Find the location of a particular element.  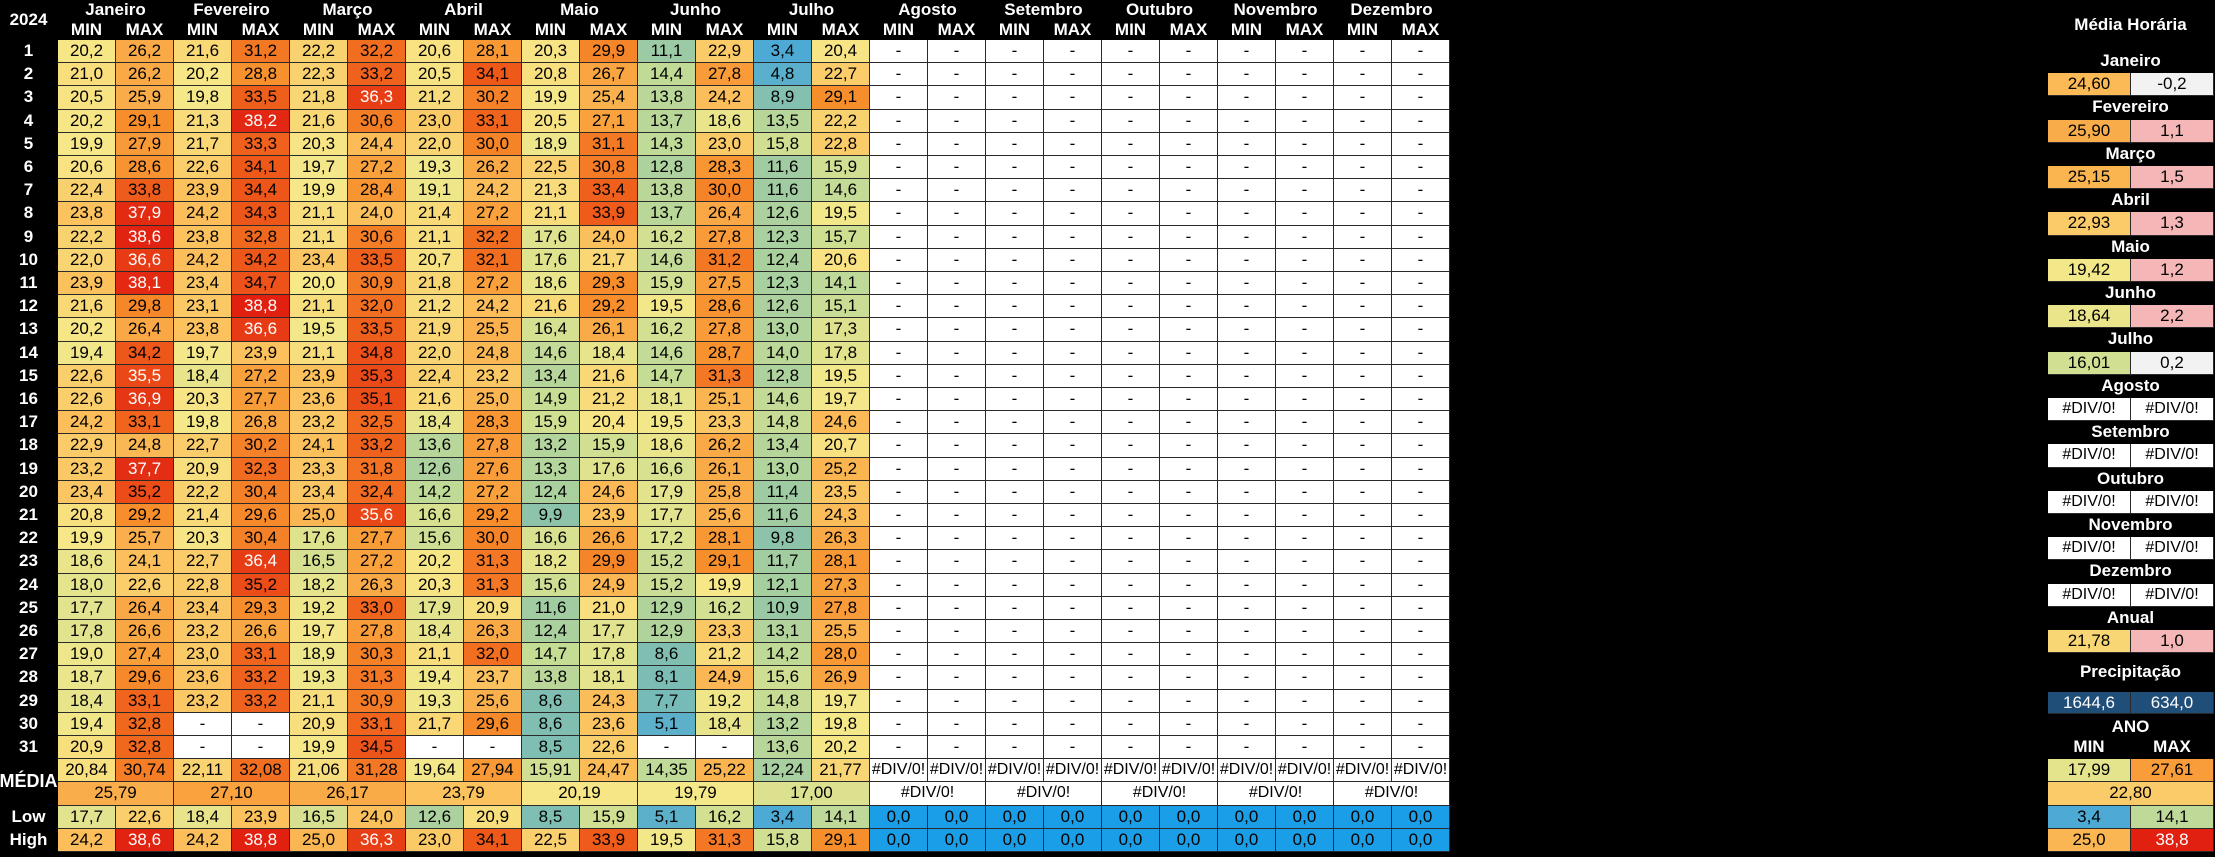

temp-cell: 19,7 is located at coordinates (841, 400).